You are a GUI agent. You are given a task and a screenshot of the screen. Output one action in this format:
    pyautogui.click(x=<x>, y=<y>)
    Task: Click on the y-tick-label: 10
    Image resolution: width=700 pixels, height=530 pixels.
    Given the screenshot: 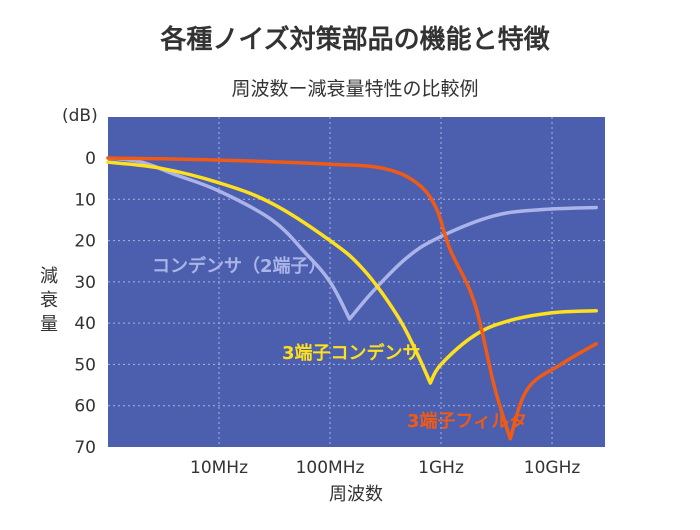 What is the action you would take?
    pyautogui.click(x=85, y=200)
    